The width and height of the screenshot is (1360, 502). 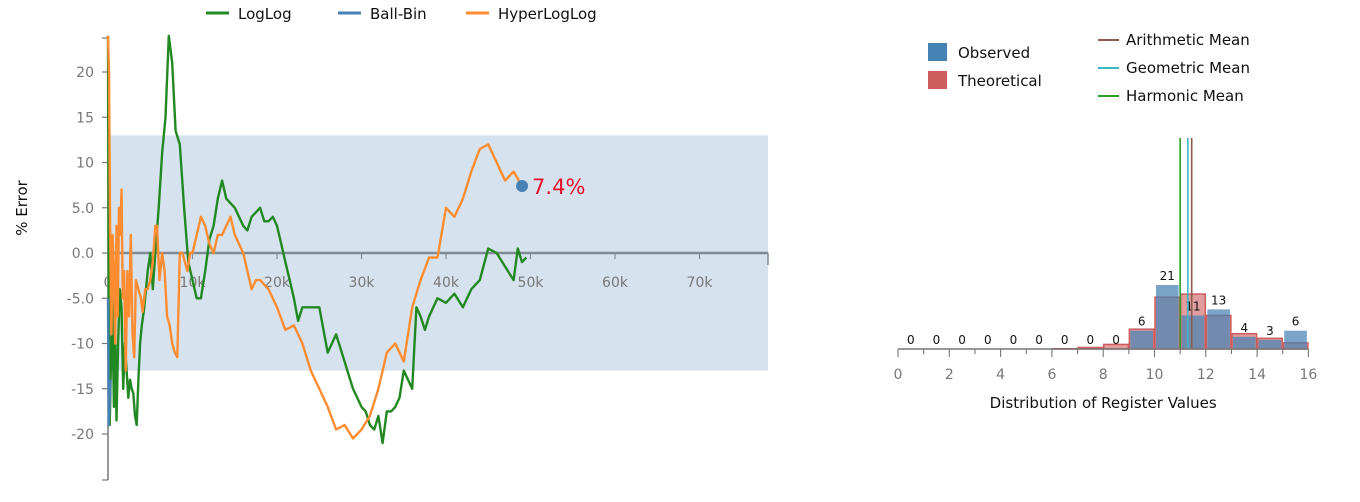 I want to click on y-tick-label: 5.0, so click(x=83, y=209).